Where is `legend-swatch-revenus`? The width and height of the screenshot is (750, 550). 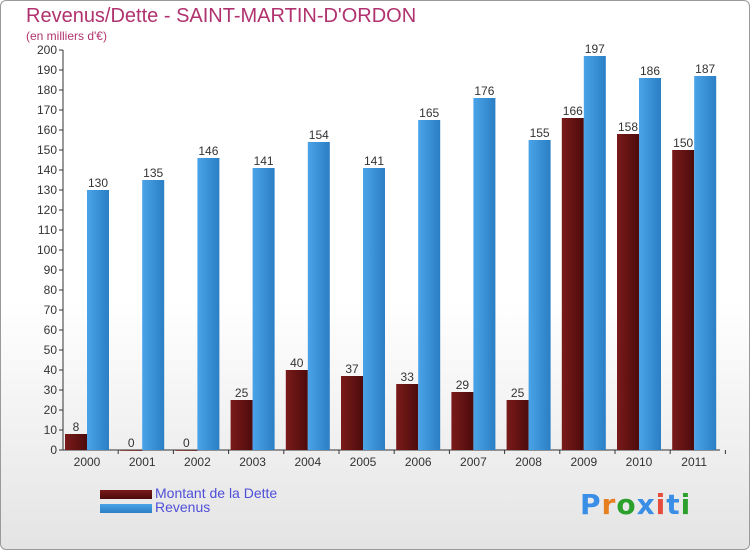 legend-swatch-revenus is located at coordinates (126, 508).